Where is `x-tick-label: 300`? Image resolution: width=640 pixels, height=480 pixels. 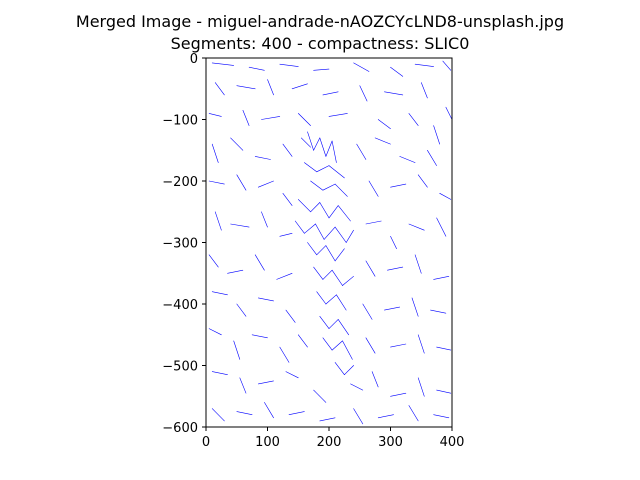 x-tick-label: 300 is located at coordinates (390, 442).